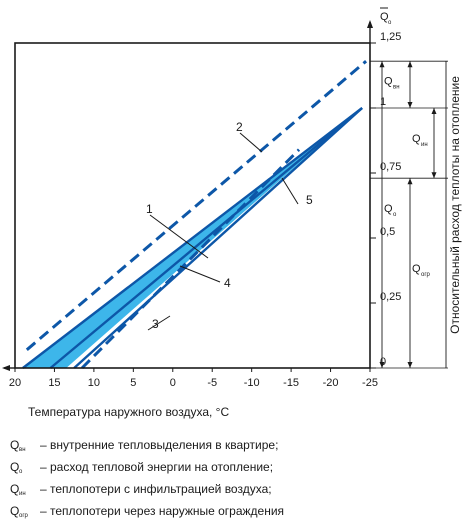  What do you see at coordinates (396, 88) in the screenshot?
I see `bracket-subscript: вн` at bounding box center [396, 88].